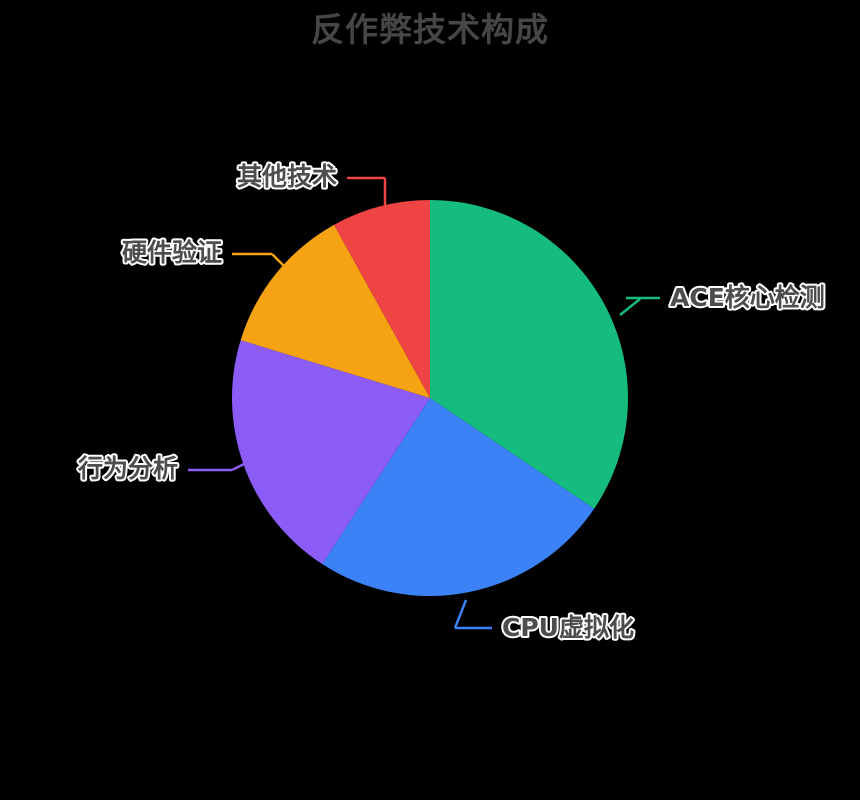 The width and height of the screenshot is (860, 800). I want to click on slice-label: ACE核心检测, so click(747, 297).